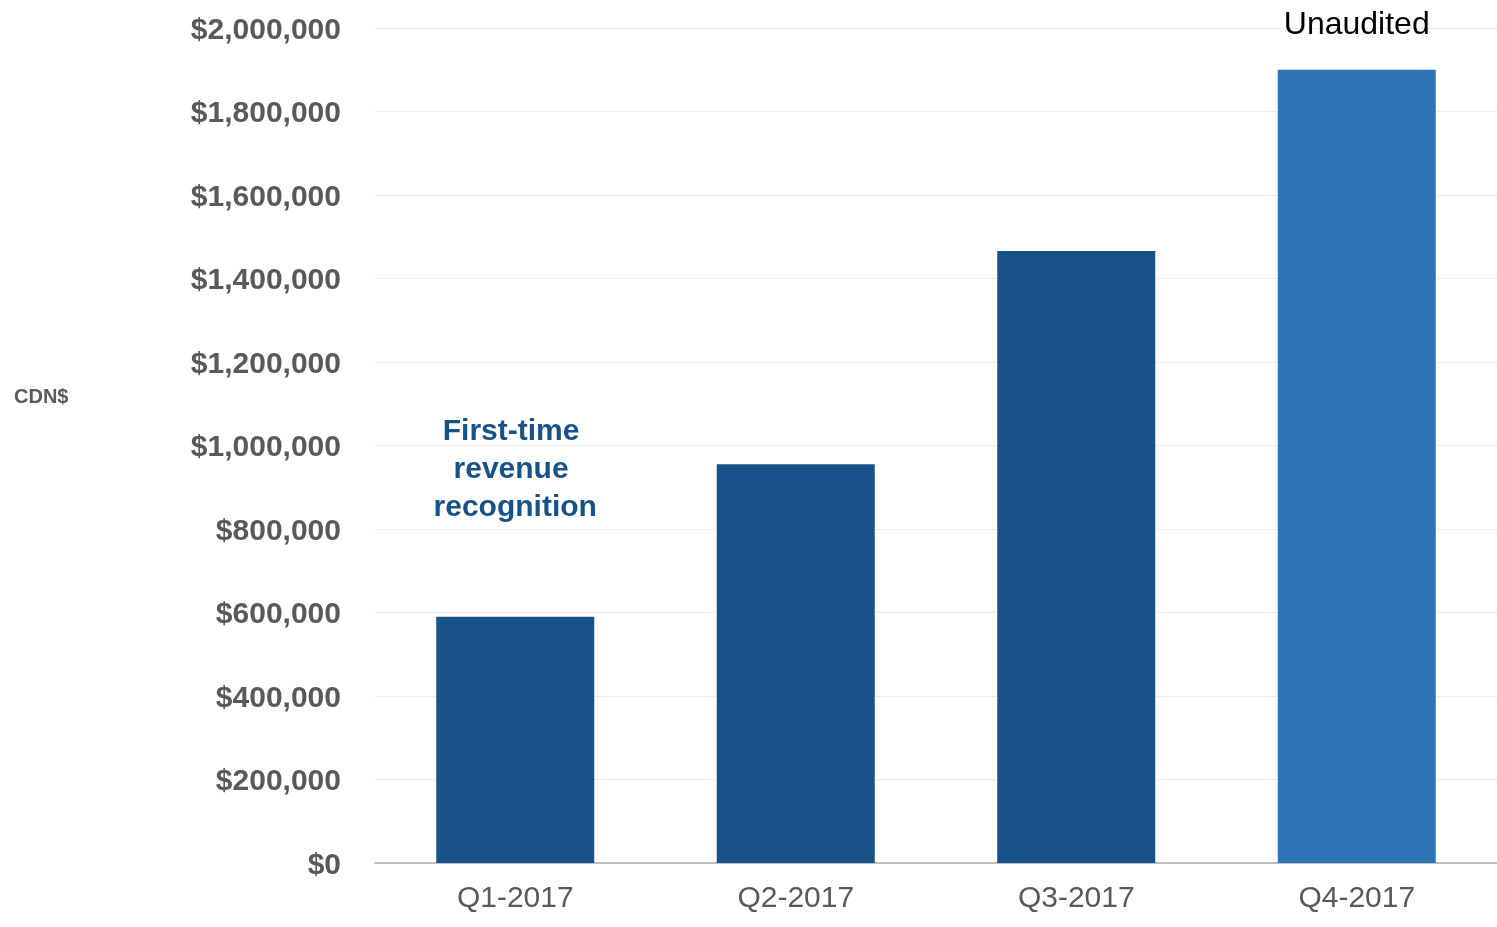  Describe the element at coordinates (278, 612) in the screenshot. I see `y-tick-label: $600,000` at that location.